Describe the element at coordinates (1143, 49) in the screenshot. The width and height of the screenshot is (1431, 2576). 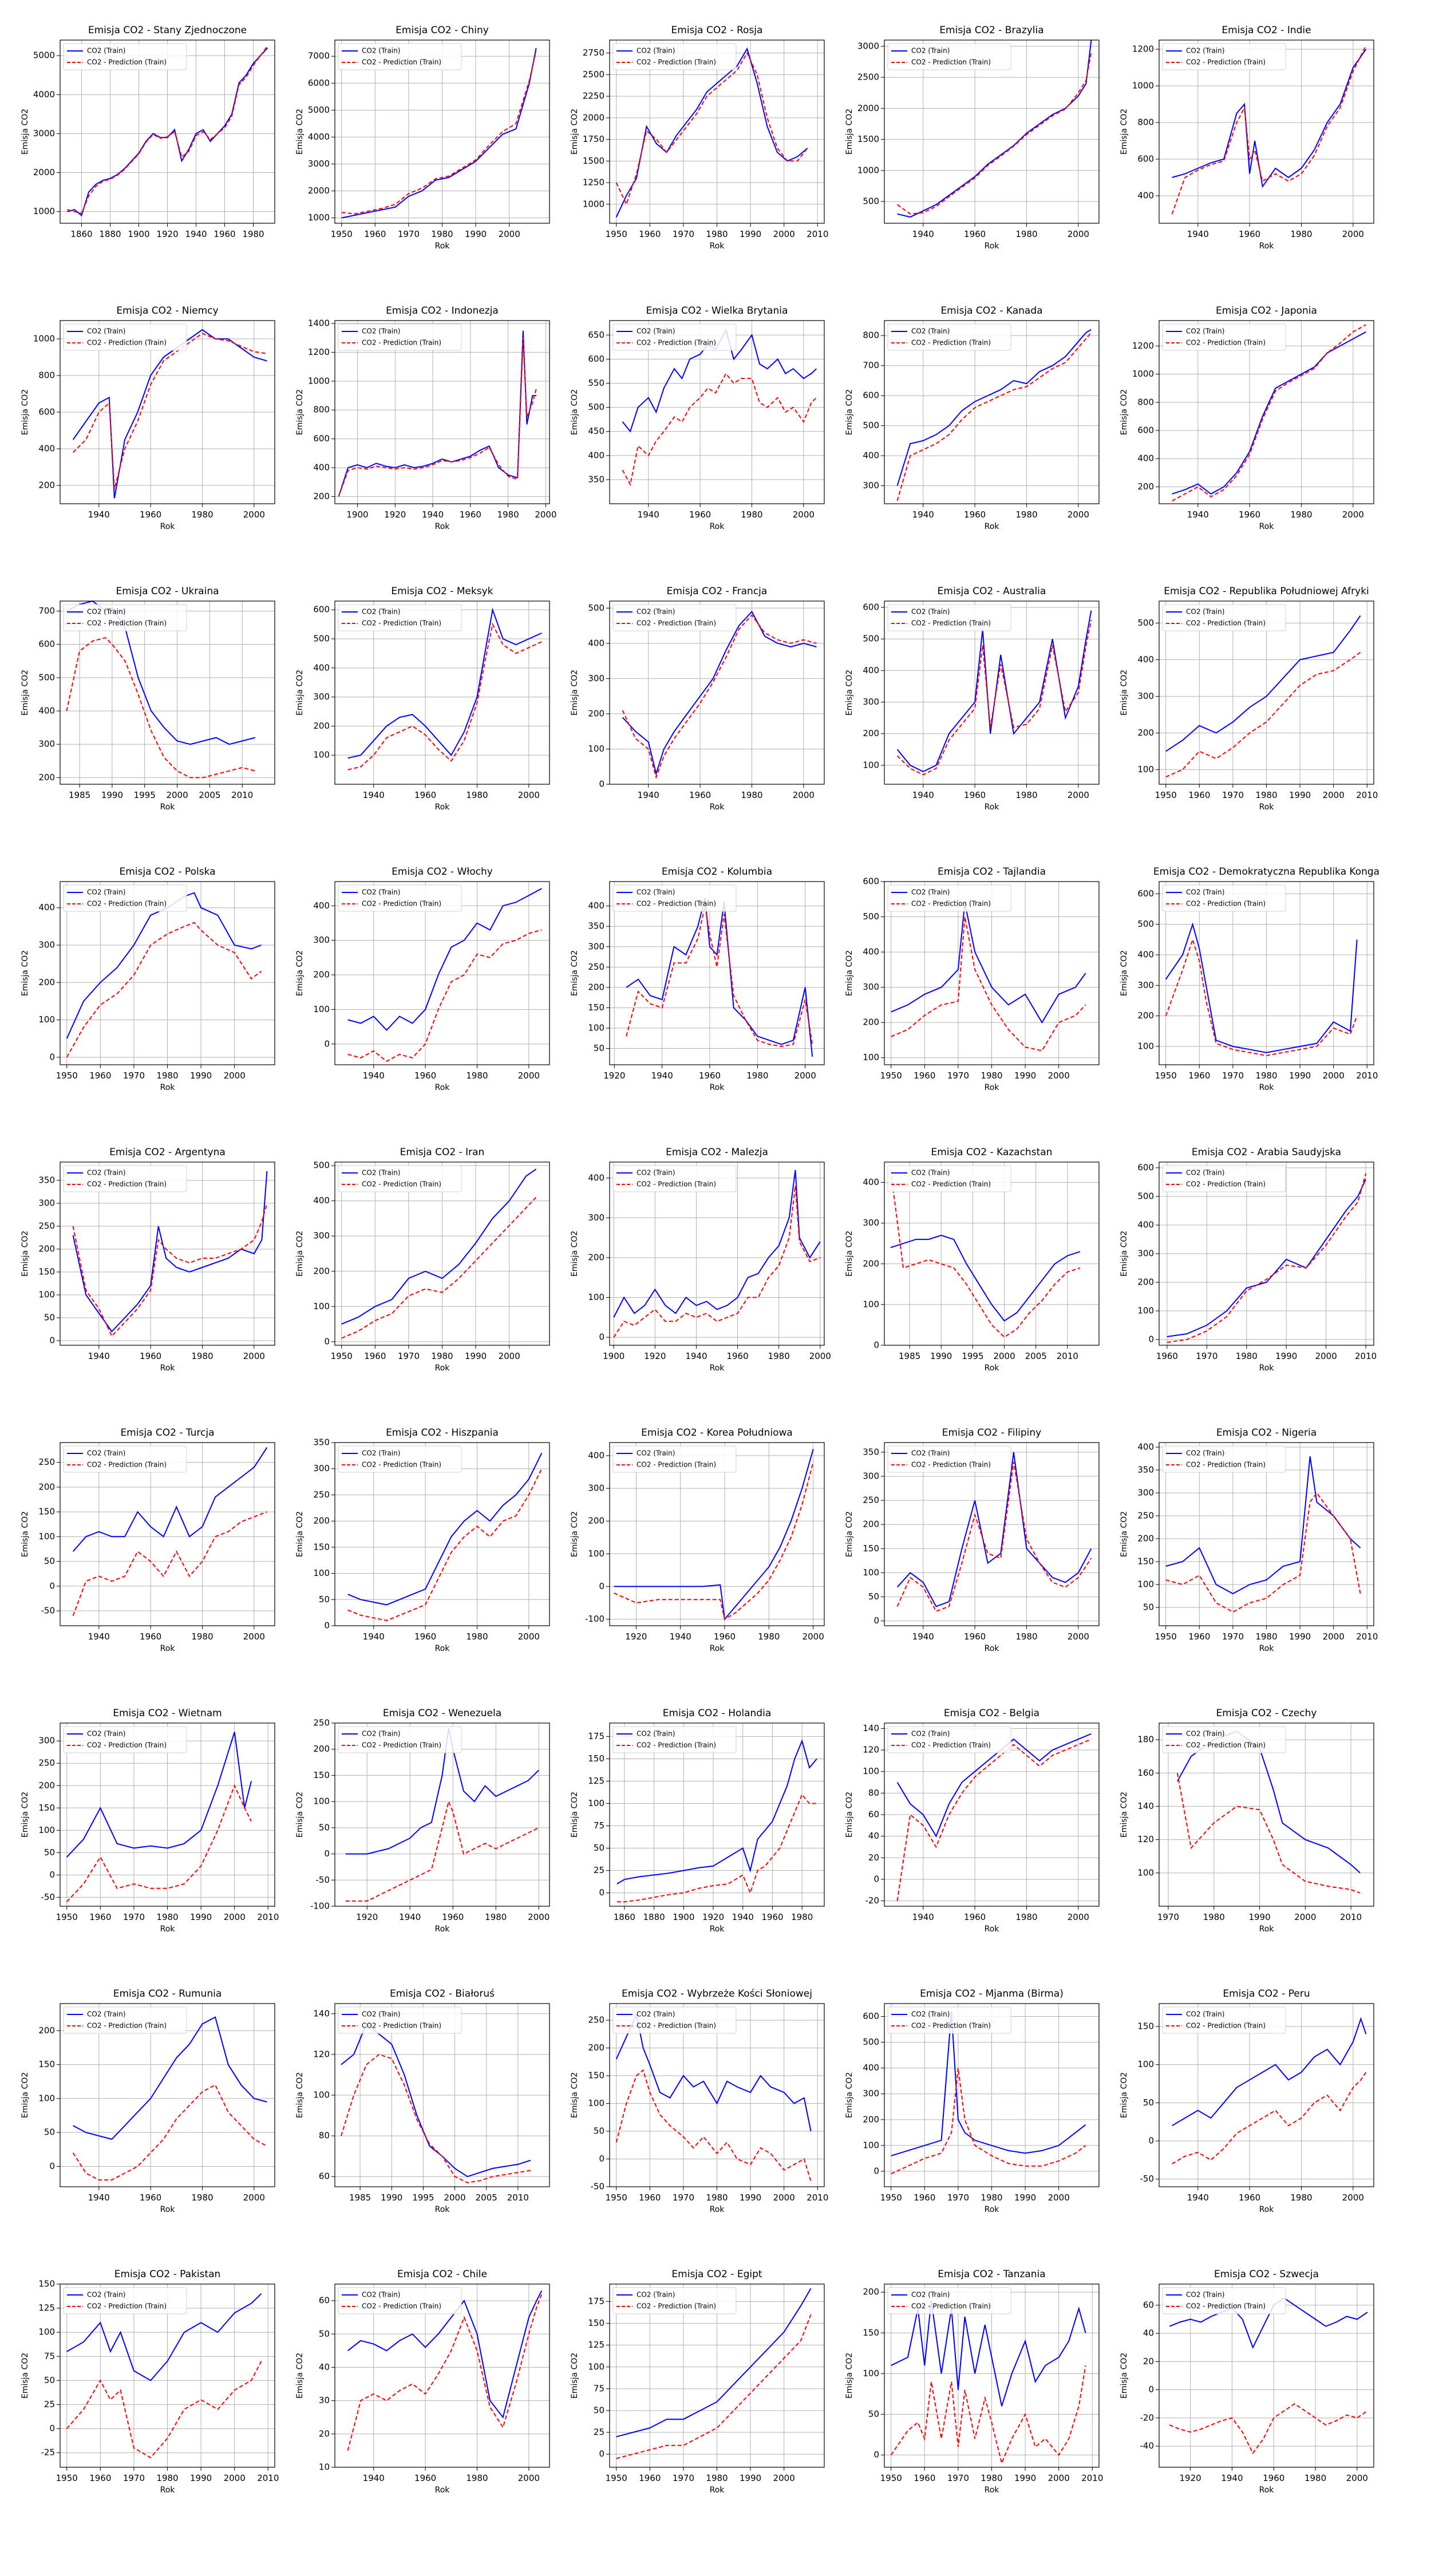
I see `y-tick-label: 1200` at that location.